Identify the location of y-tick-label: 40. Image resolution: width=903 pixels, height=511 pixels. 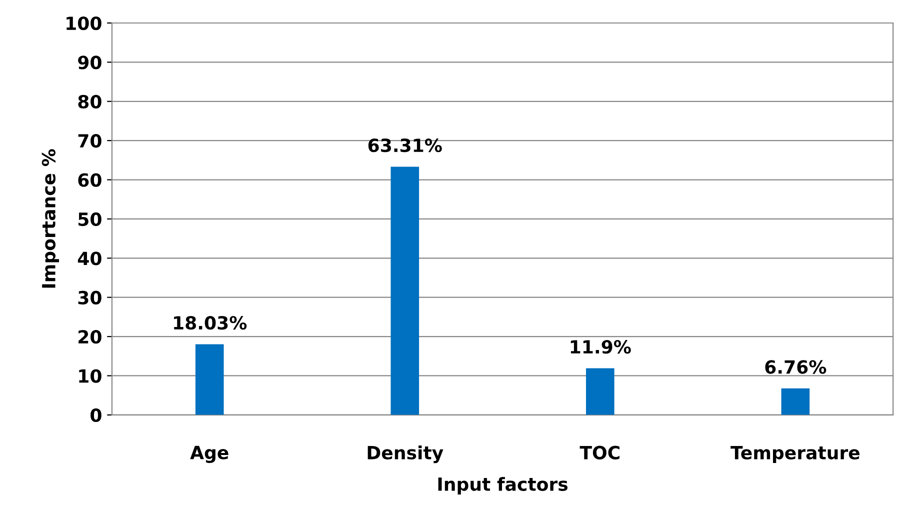
(90, 259).